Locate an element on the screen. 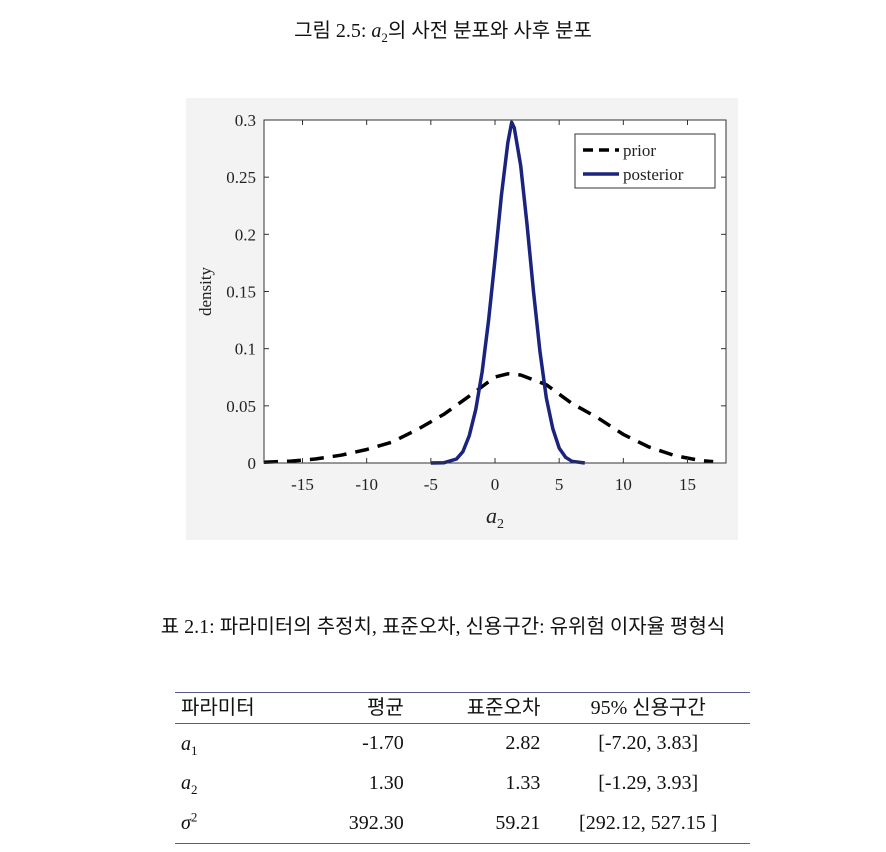 The width and height of the screenshot is (886, 852). figure-caption: 그림 2.5: a2의 사전 분포와 사후 분포 is located at coordinates (443, 30).